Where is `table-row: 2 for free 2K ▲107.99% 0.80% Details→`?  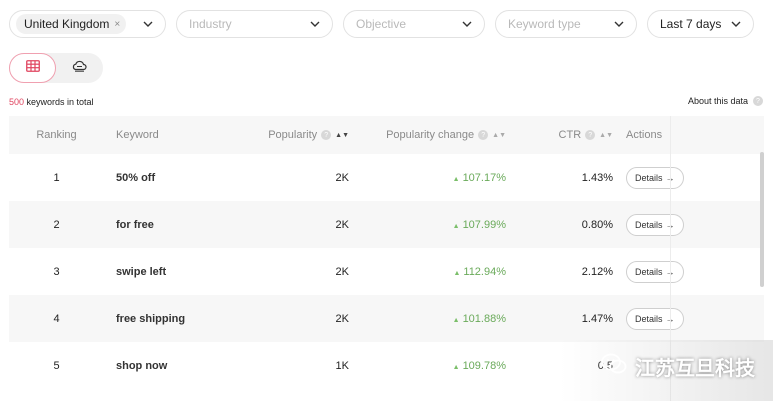 table-row: 2 for free 2K ▲107.99% 0.80% Details→ is located at coordinates (386, 224).